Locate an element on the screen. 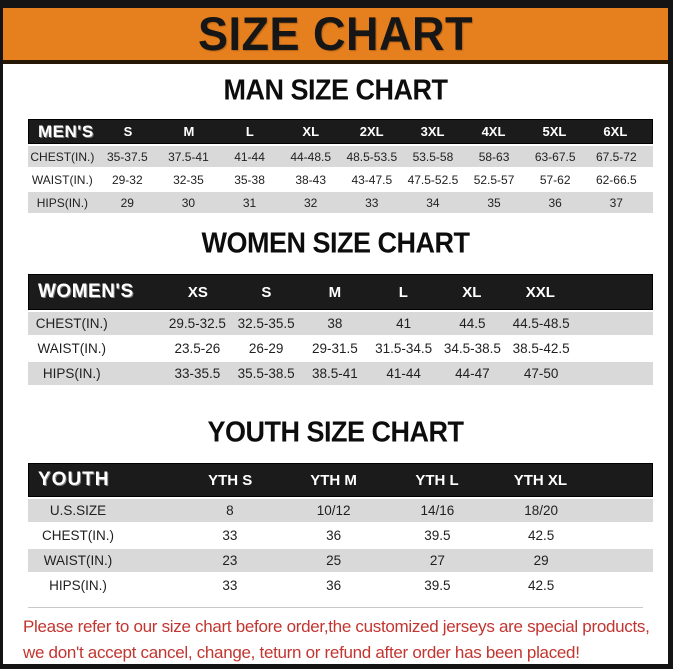 Image resolution: width=673 pixels, height=669 pixels. row-cell: 37.5-41 is located at coordinates (188, 156).